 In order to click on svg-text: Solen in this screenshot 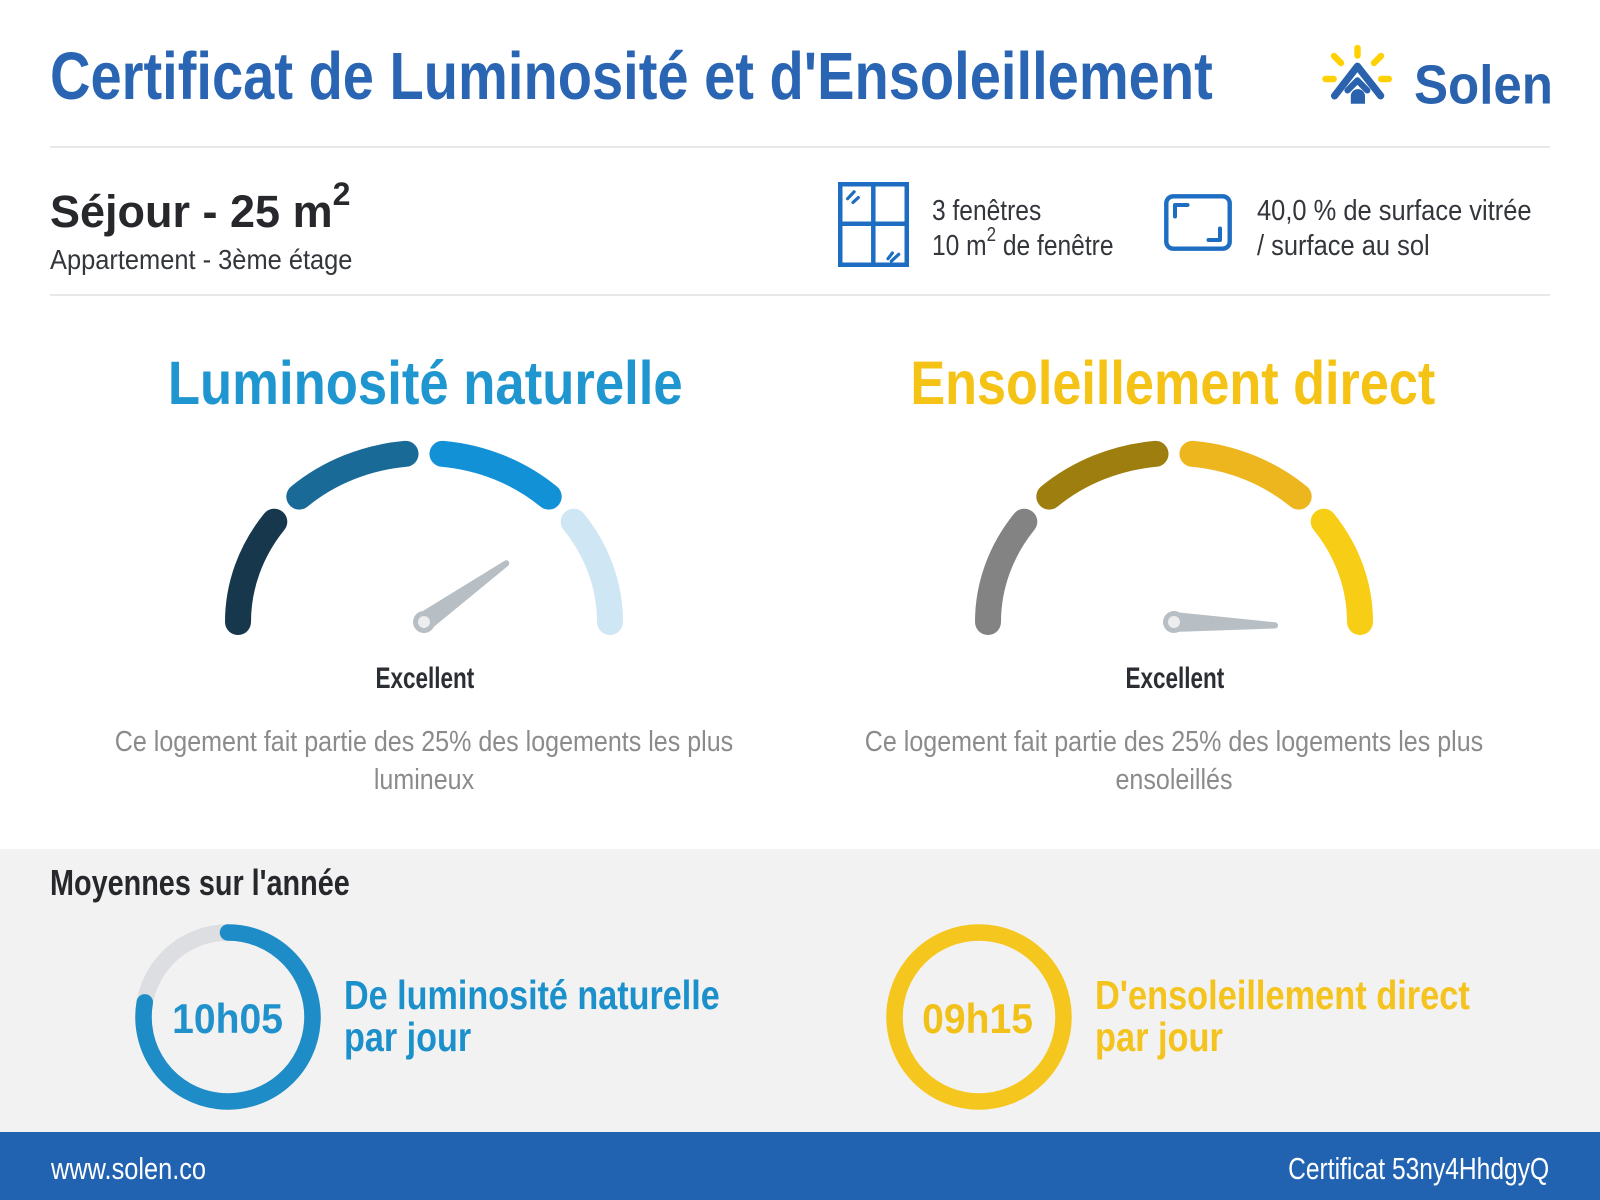, I will do `click(1483, 81)`.